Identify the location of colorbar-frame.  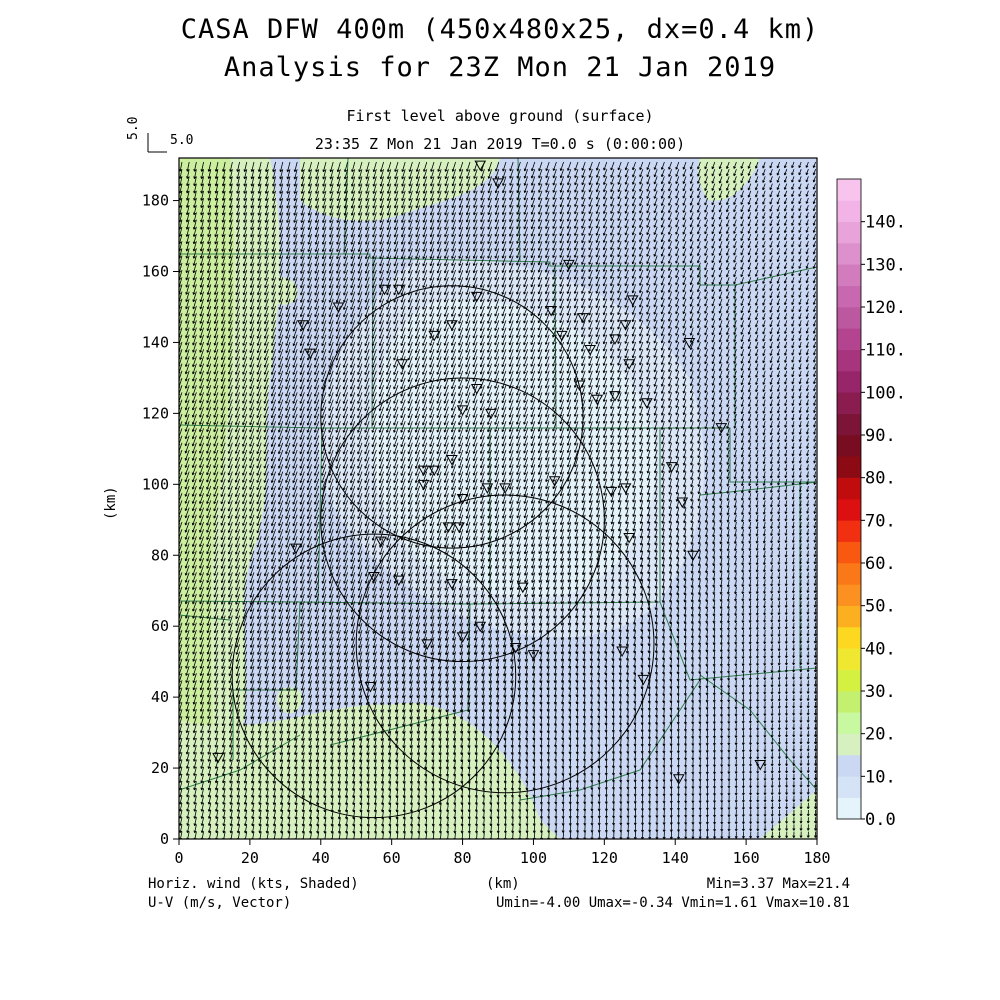
(849, 499).